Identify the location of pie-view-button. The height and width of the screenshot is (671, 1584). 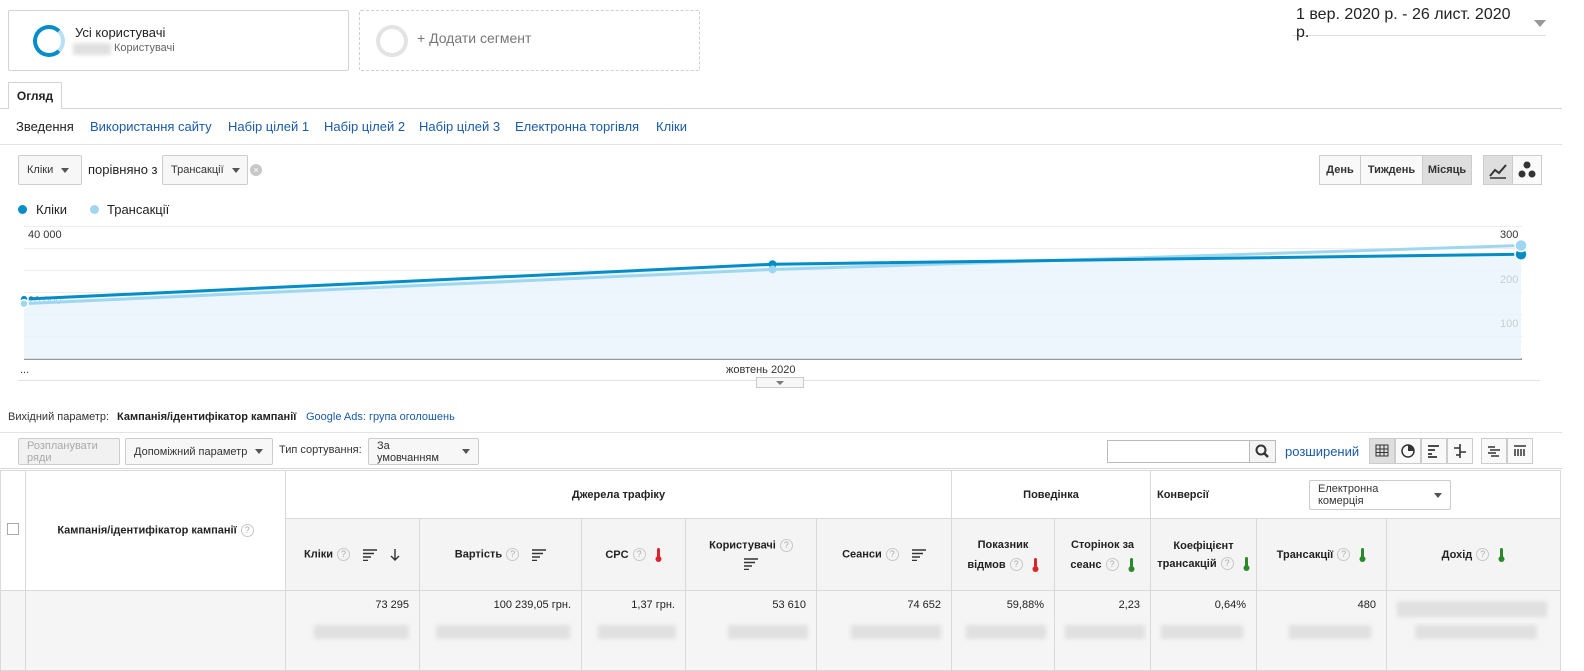
(1408, 451).